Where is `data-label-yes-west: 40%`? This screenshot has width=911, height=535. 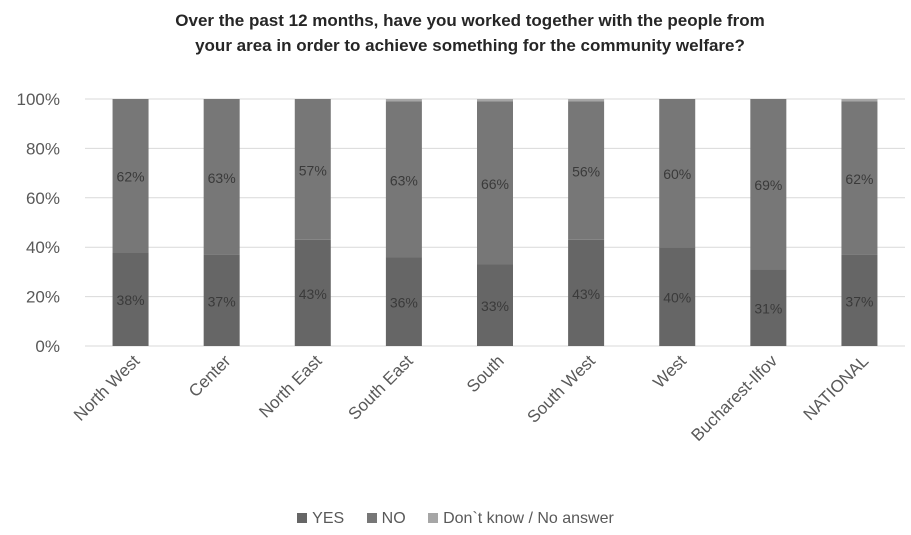
data-label-yes-west: 40% is located at coordinates (677, 298).